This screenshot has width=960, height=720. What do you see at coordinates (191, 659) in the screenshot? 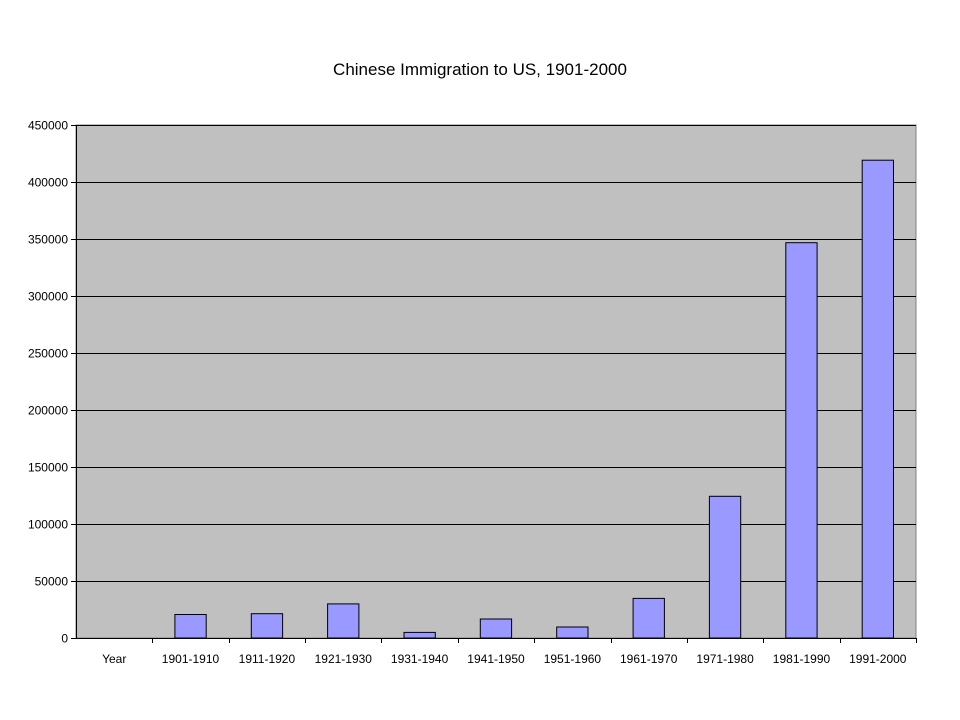
I see `x-tick-label: 1901-1910` at bounding box center [191, 659].